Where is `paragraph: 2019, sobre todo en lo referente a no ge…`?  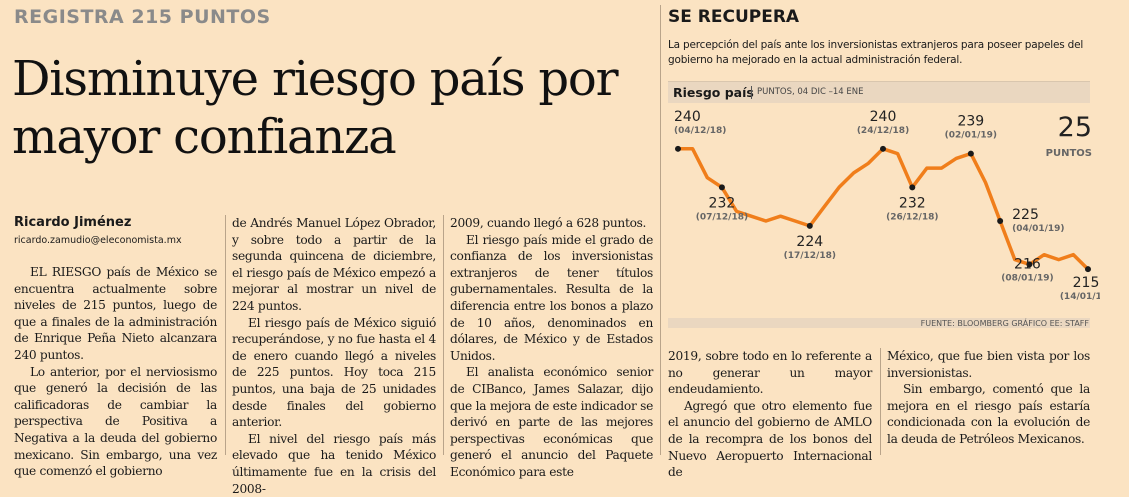
paragraph: 2019, sobre todo en lo referente a no ge… is located at coordinates (770, 373).